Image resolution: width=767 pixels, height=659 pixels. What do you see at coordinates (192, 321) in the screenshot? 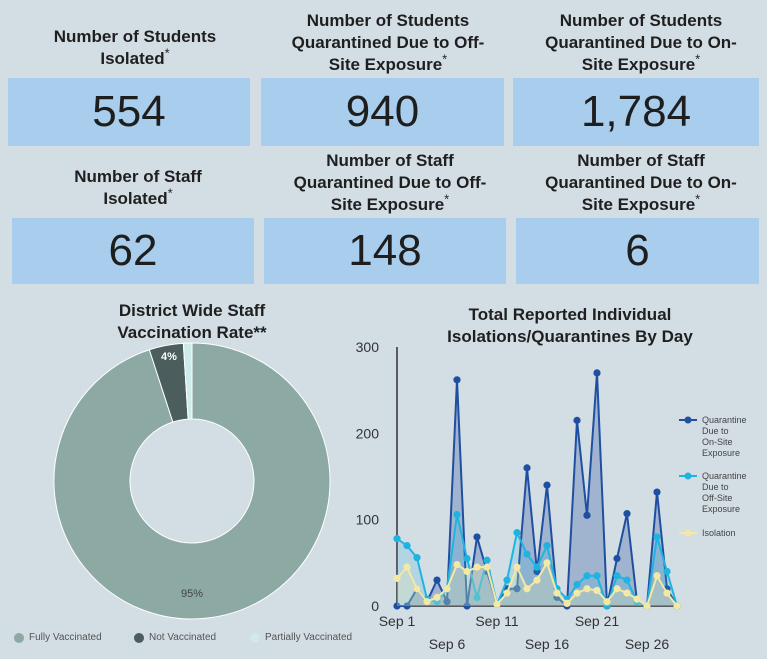
I see `donut-chart-title: District Wide Staff Vaccination Rate**` at bounding box center [192, 321].